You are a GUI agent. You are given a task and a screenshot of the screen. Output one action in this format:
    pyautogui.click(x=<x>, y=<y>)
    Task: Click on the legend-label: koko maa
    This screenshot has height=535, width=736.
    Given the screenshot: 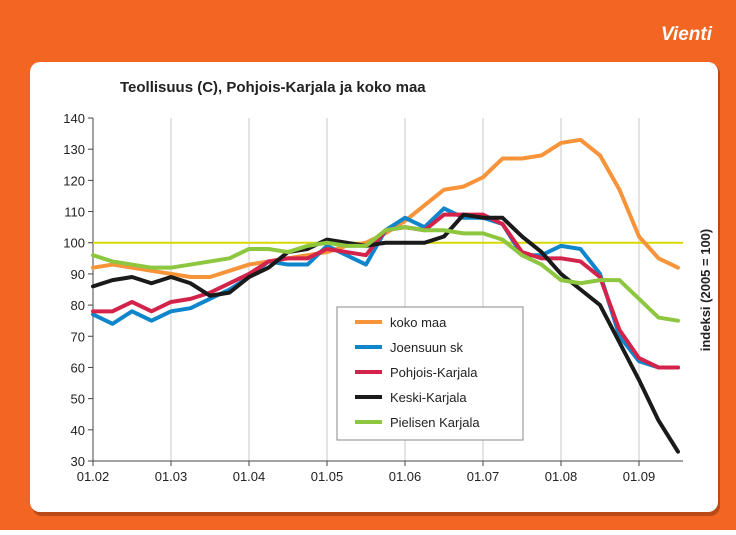 What is the action you would take?
    pyautogui.click(x=418, y=322)
    